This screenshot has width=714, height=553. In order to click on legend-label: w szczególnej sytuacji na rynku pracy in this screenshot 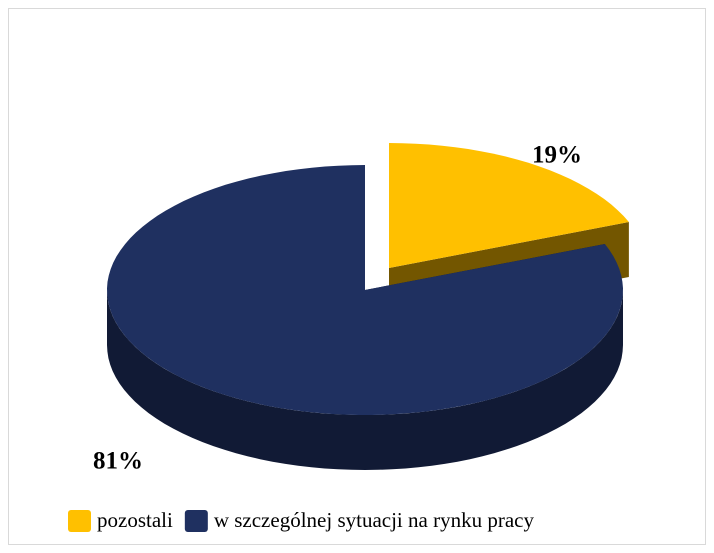, I will do `click(374, 520)`.